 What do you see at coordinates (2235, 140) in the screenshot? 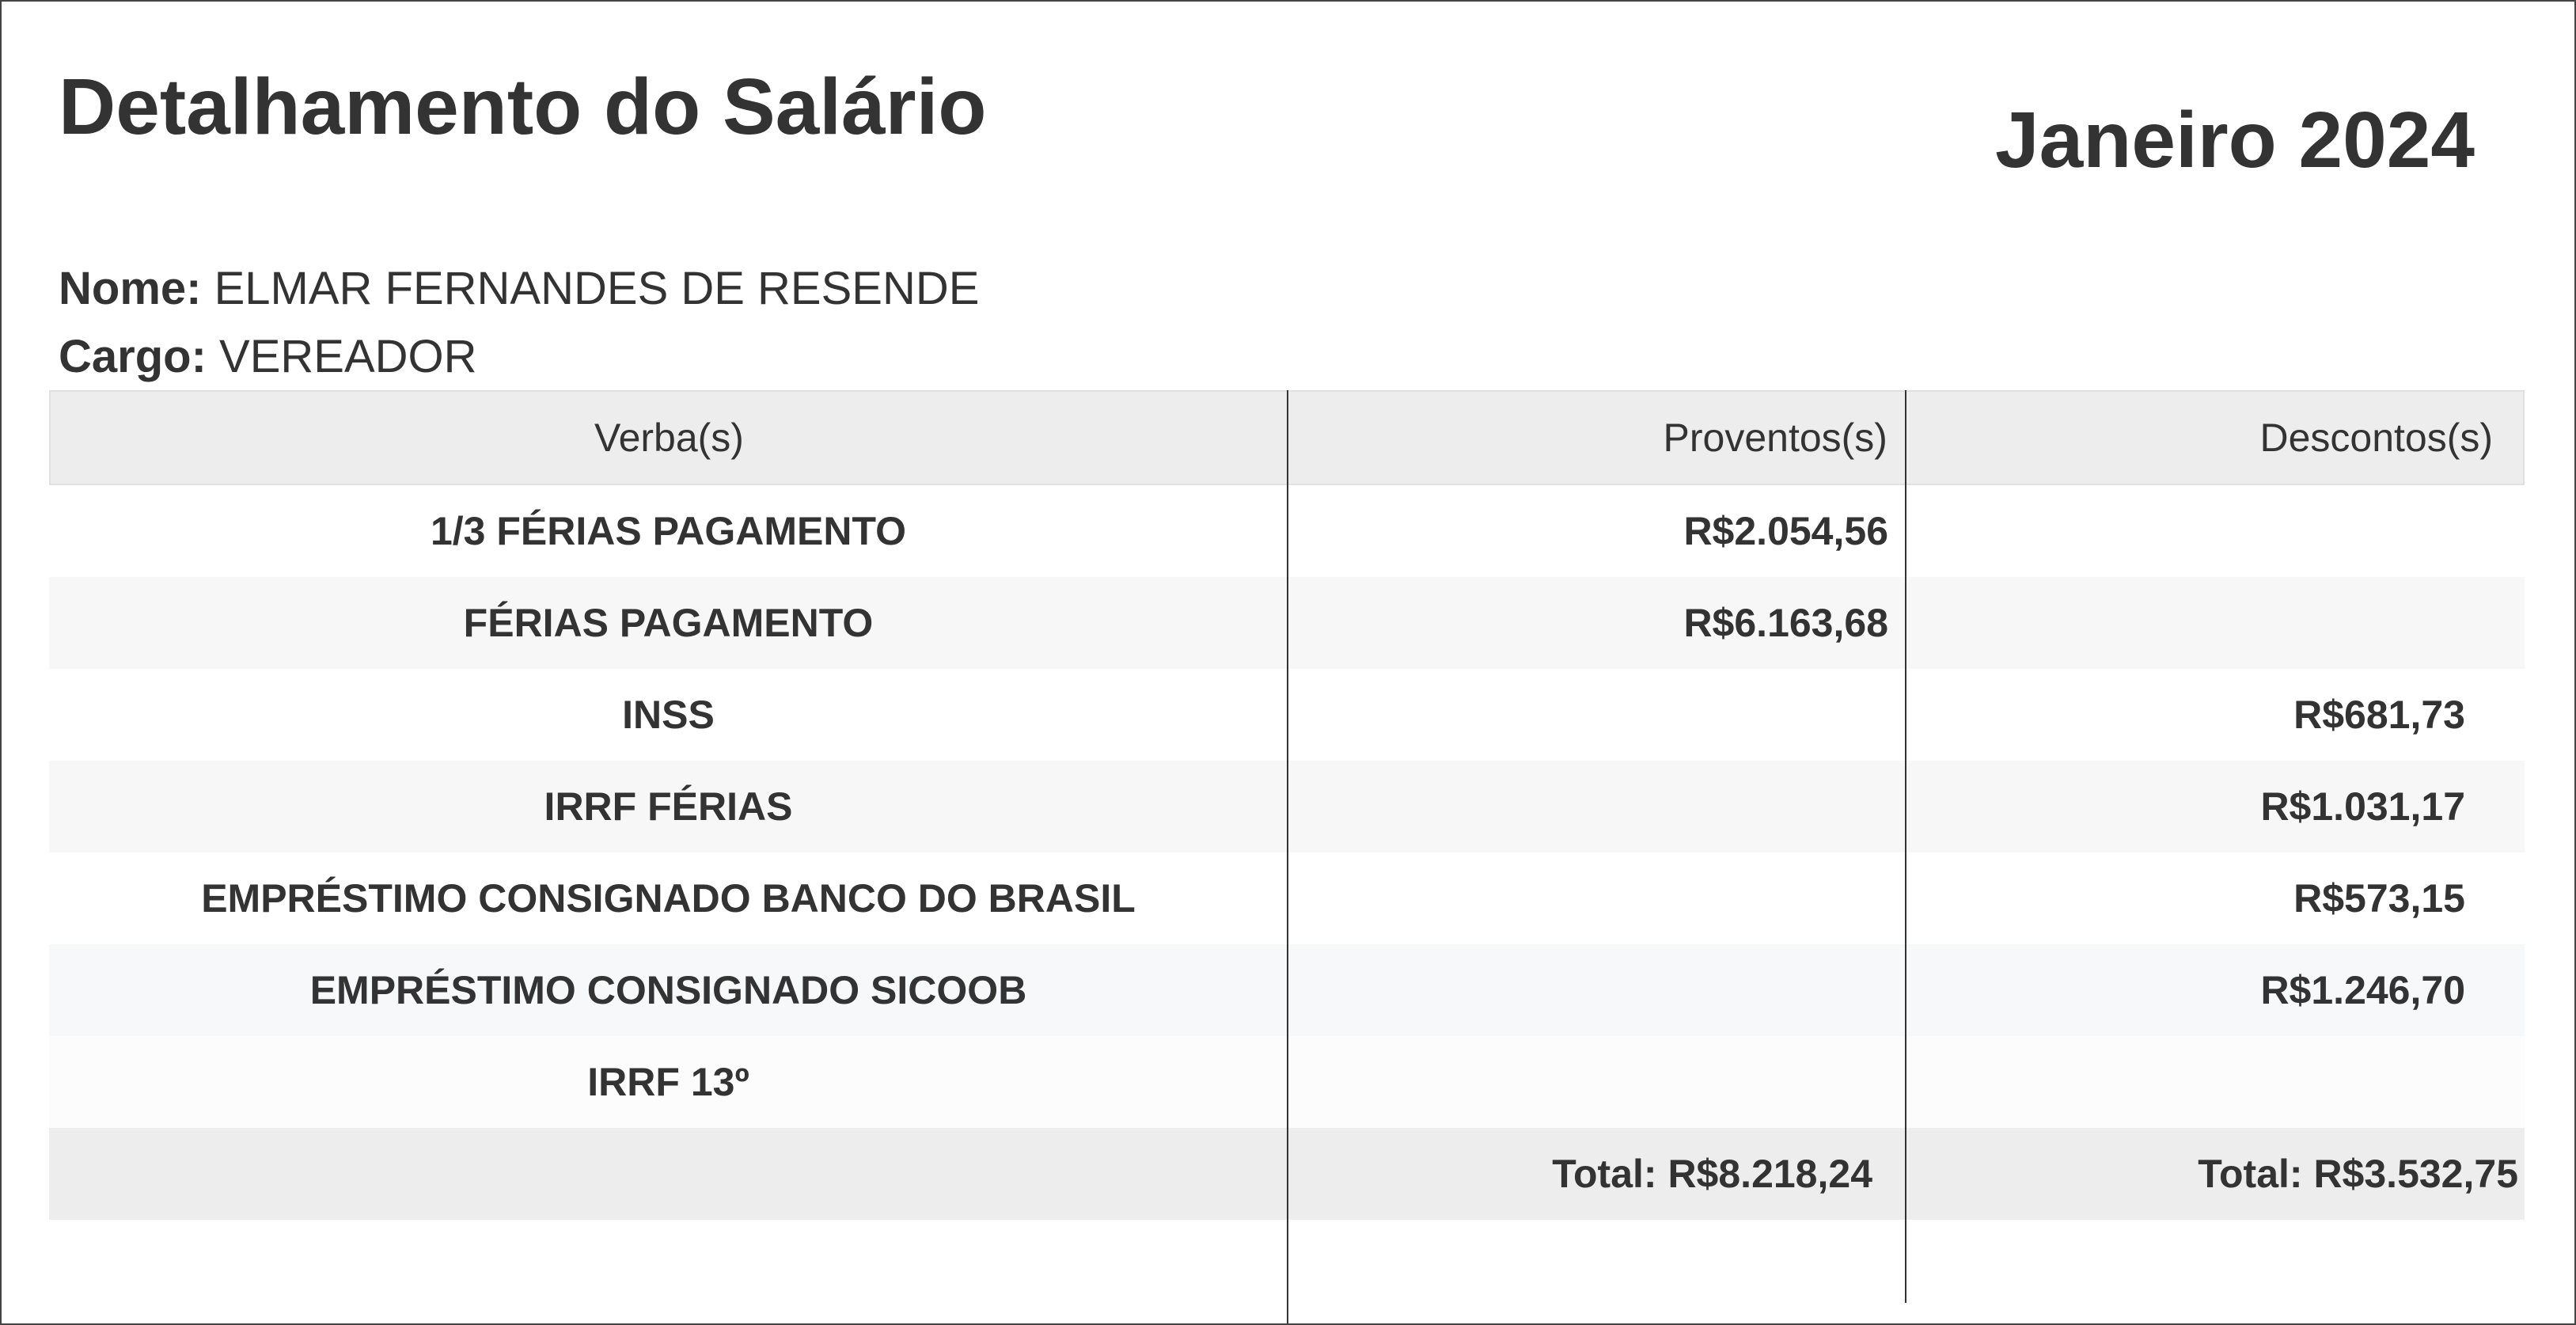
I see `period-label: Janeiro 2024` at bounding box center [2235, 140].